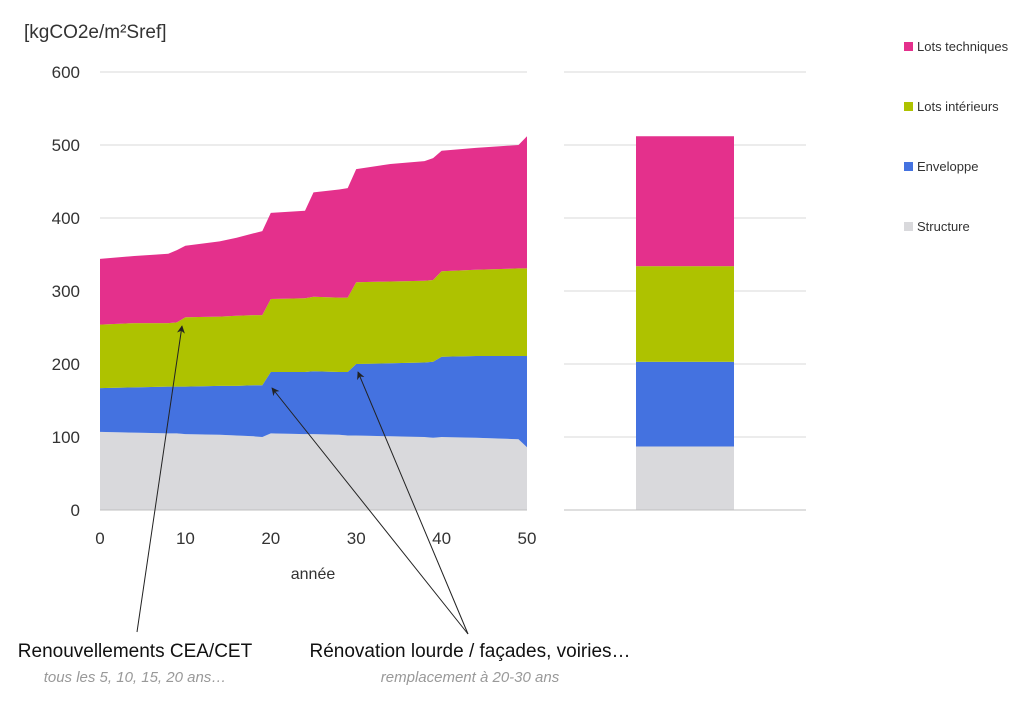  Describe the element at coordinates (95, 32) in the screenshot. I see `unit-label: [kgCO2e/m²Sref]` at that location.